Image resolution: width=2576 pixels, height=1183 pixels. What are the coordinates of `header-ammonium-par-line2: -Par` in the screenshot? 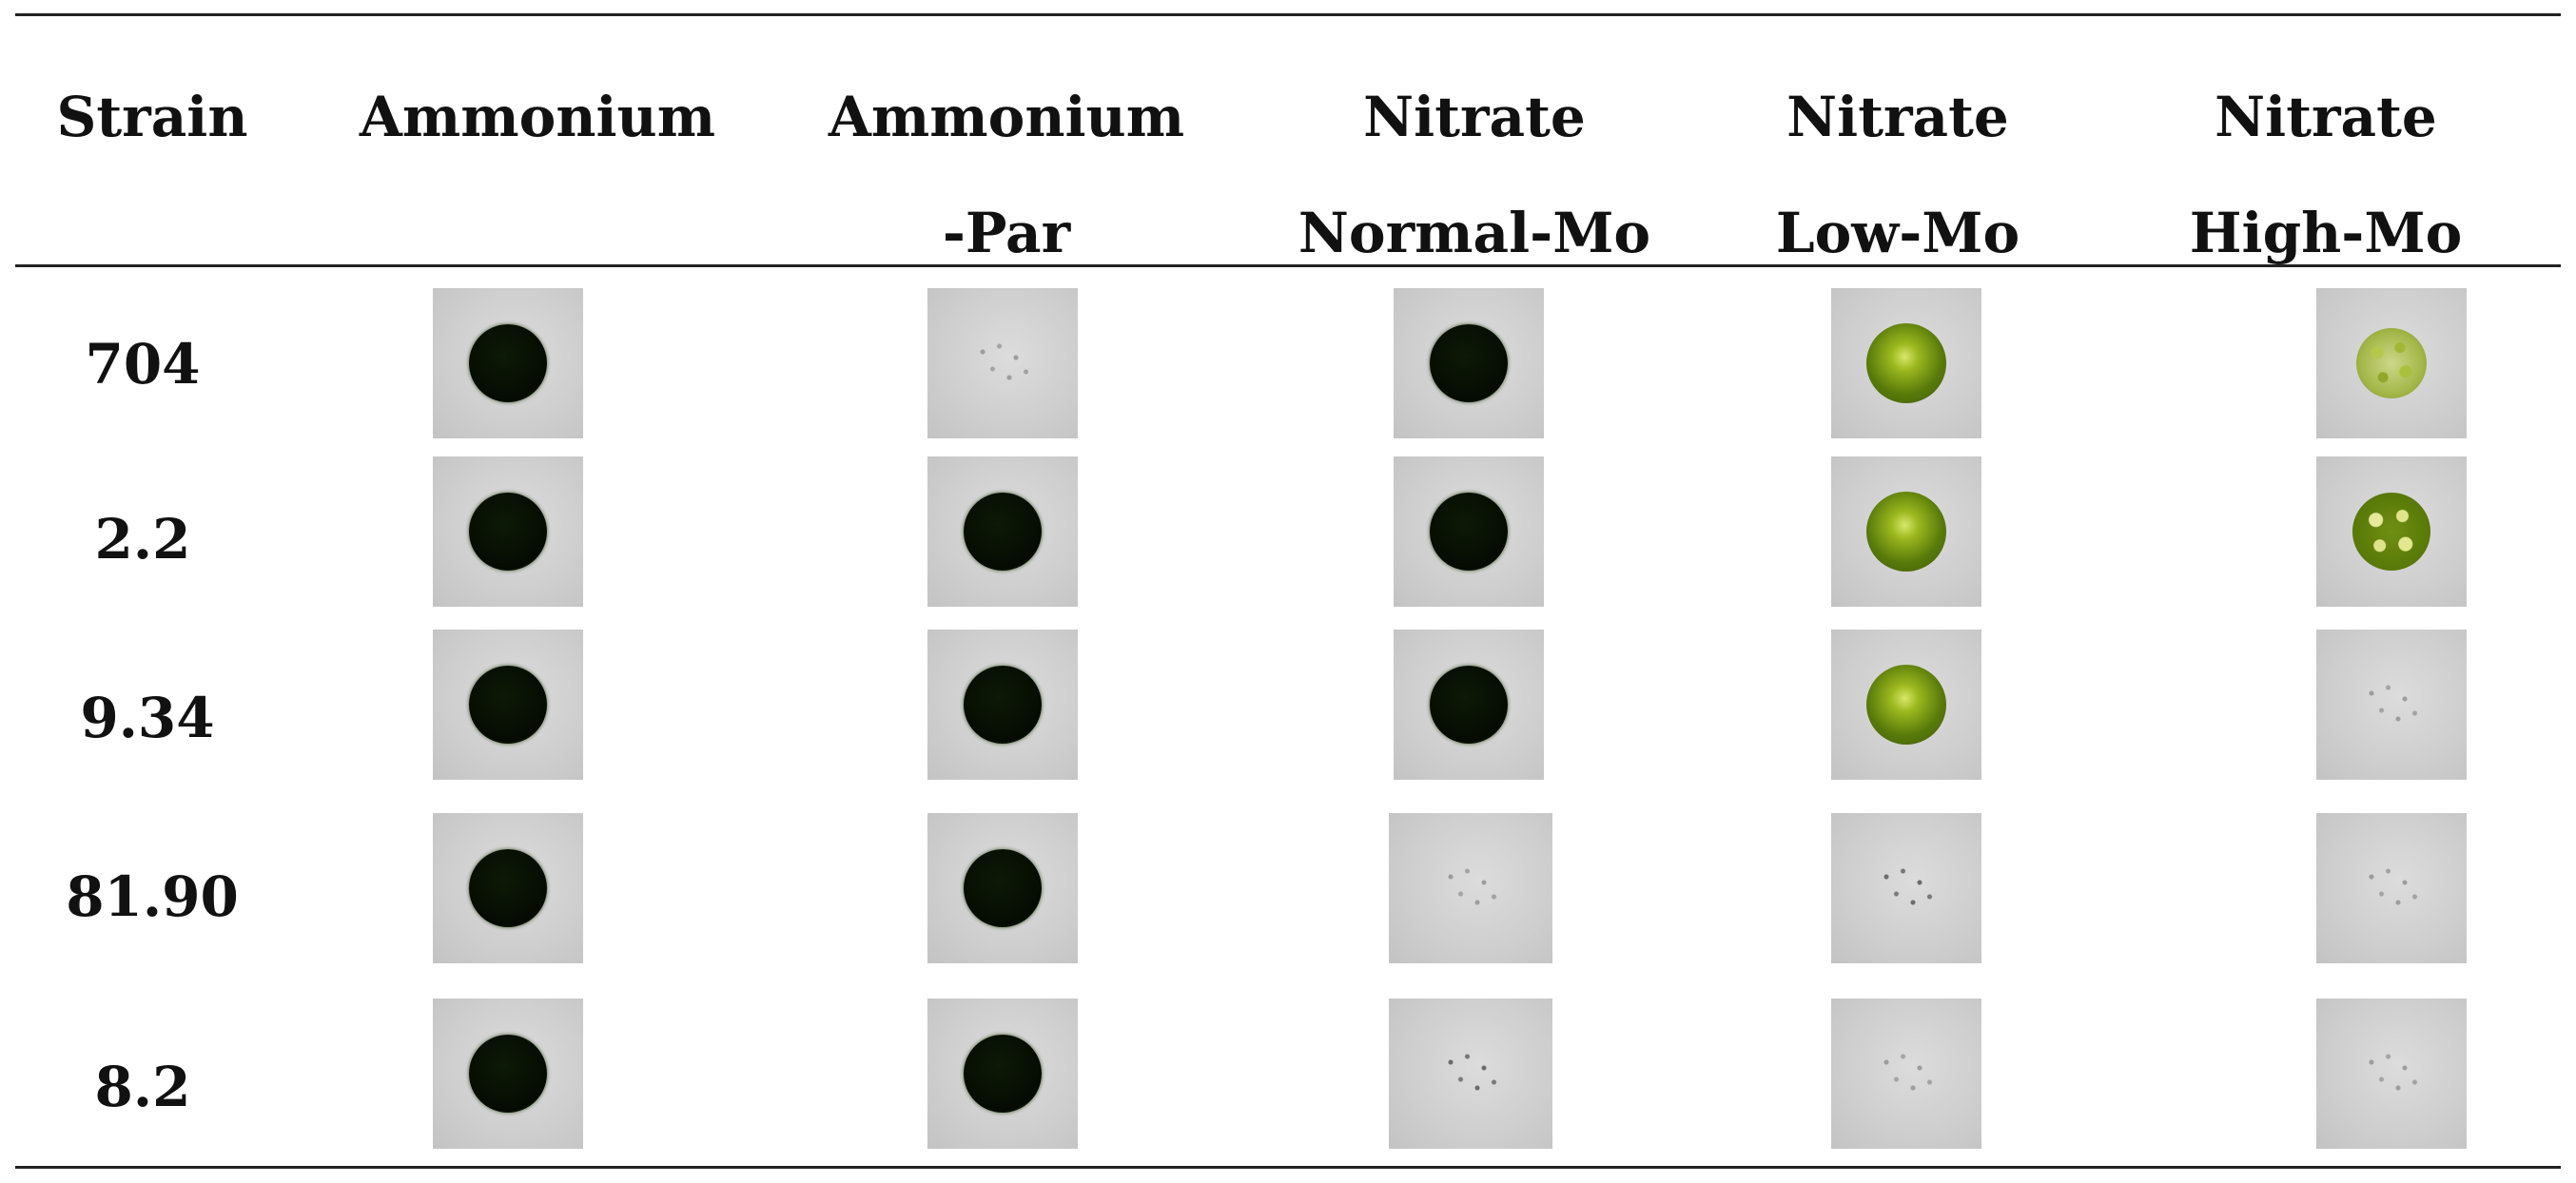 It's located at (1007, 233).